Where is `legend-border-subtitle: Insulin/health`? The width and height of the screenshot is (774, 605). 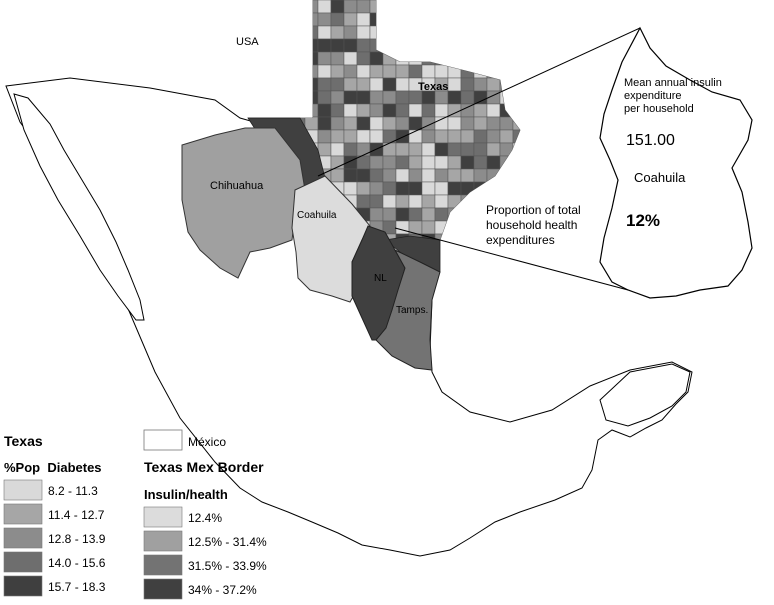
legend-border-subtitle: Insulin/health is located at coordinates (186, 494).